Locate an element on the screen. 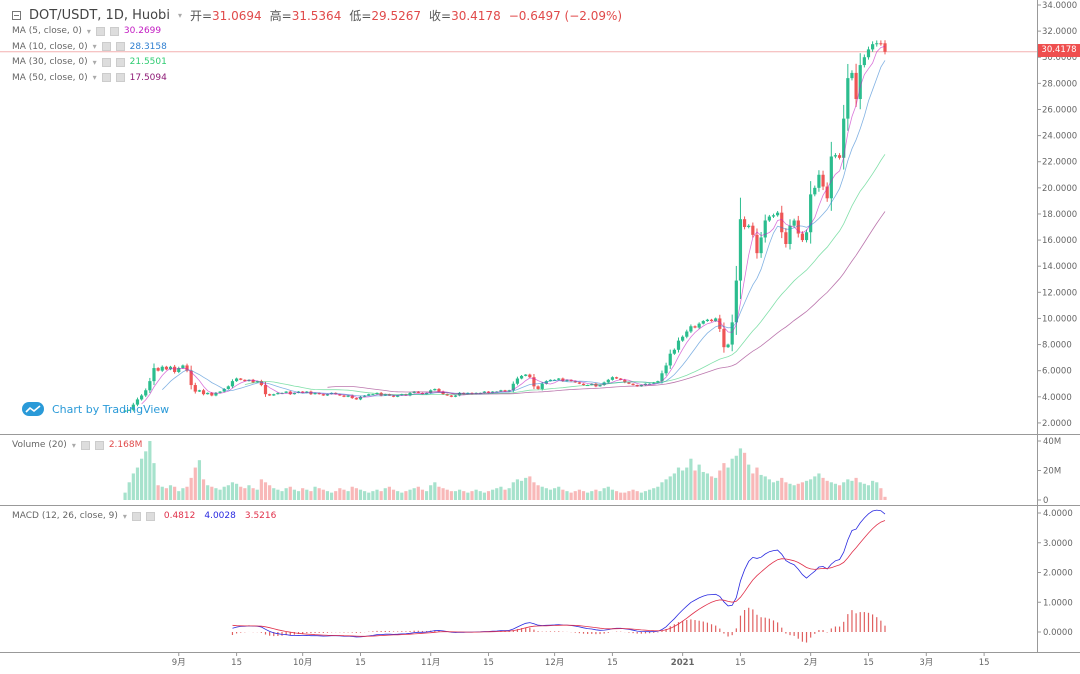  volume-tick-label: 0 is located at coordinates (1045, 501).